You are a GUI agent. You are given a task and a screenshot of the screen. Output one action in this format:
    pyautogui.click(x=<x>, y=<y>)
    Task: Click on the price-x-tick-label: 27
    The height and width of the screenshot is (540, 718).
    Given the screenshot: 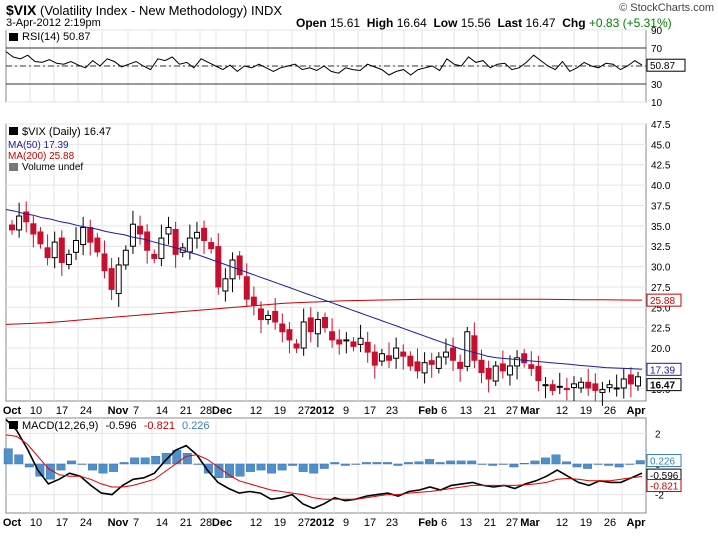 What is the action you would take?
    pyautogui.click(x=304, y=411)
    